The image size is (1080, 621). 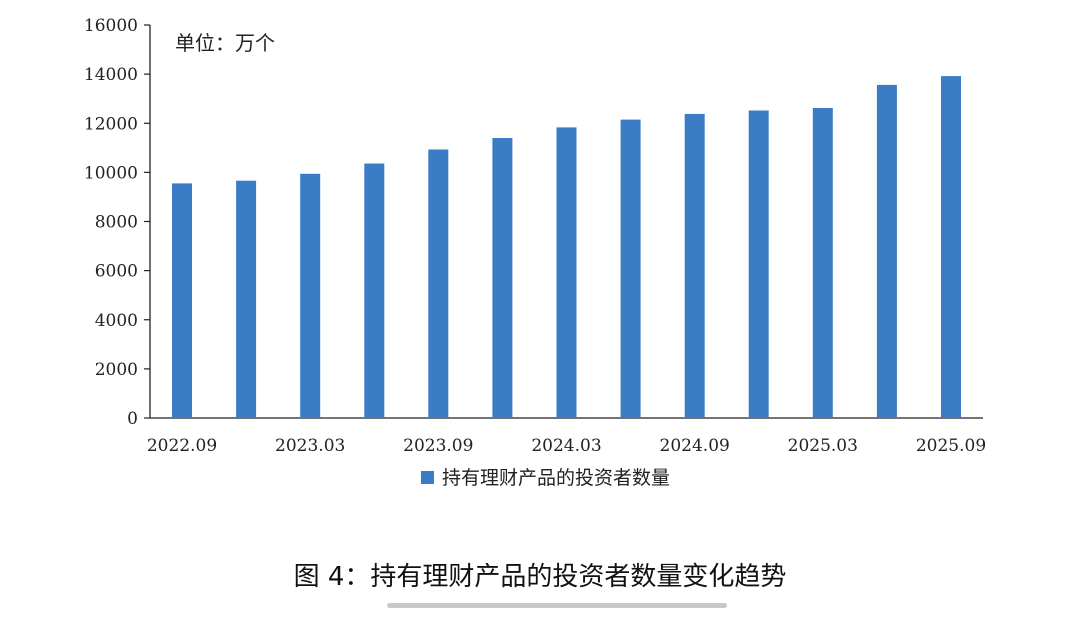 I want to click on figure-caption: 图 4：持有理财产品的投资者数量变化趋势, so click(x=540, y=577).